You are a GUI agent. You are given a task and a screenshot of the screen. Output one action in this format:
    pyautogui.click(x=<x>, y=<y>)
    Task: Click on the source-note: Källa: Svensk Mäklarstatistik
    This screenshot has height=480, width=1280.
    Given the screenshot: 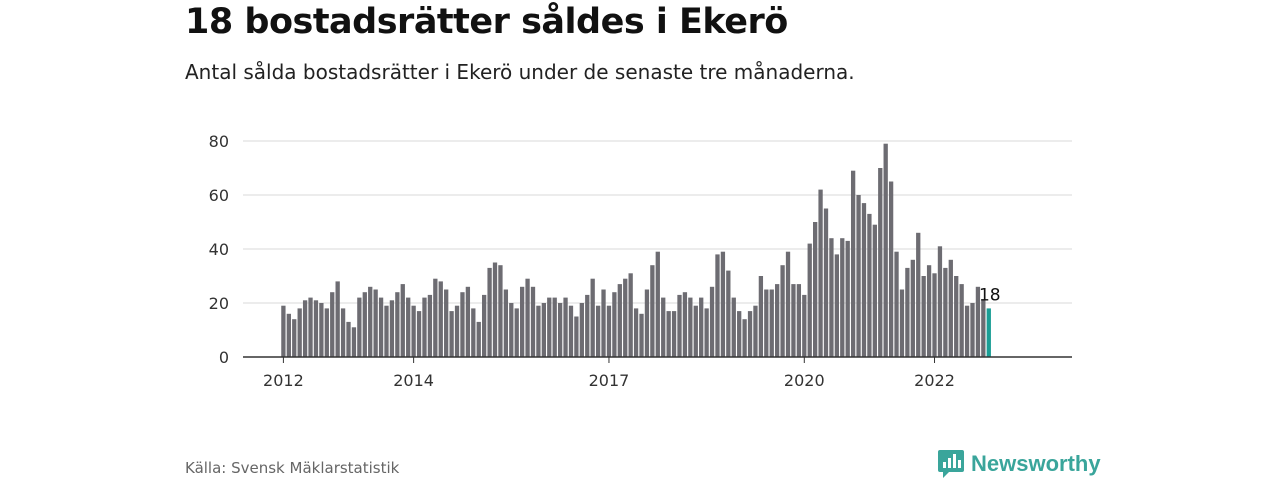 What is the action you would take?
    pyautogui.click(x=292, y=468)
    